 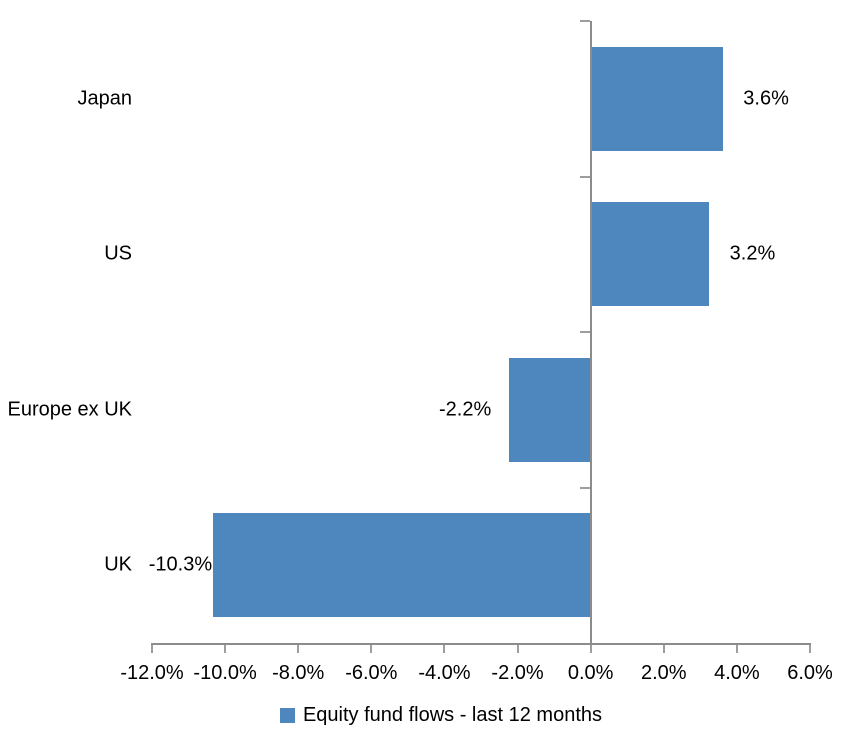 What do you see at coordinates (225, 673) in the screenshot?
I see `value-axis-tick-label: -10.0%` at bounding box center [225, 673].